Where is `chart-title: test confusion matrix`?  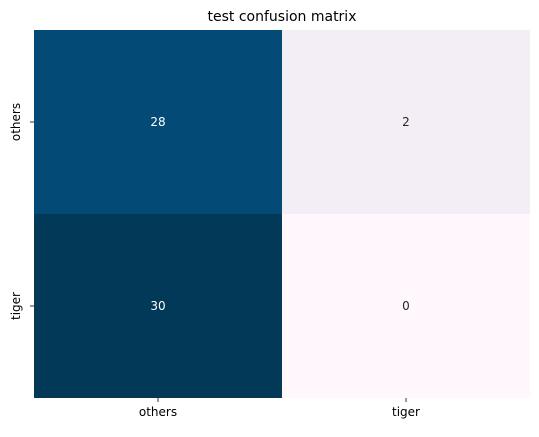 chart-title: test confusion matrix is located at coordinates (282, 17).